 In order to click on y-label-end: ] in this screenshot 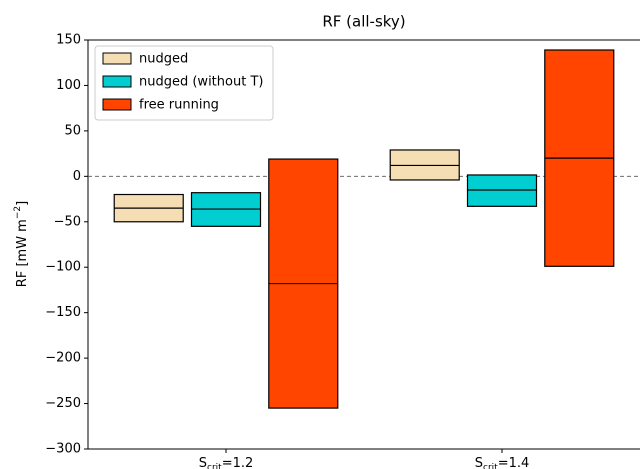, I will do `click(22, 203)`.